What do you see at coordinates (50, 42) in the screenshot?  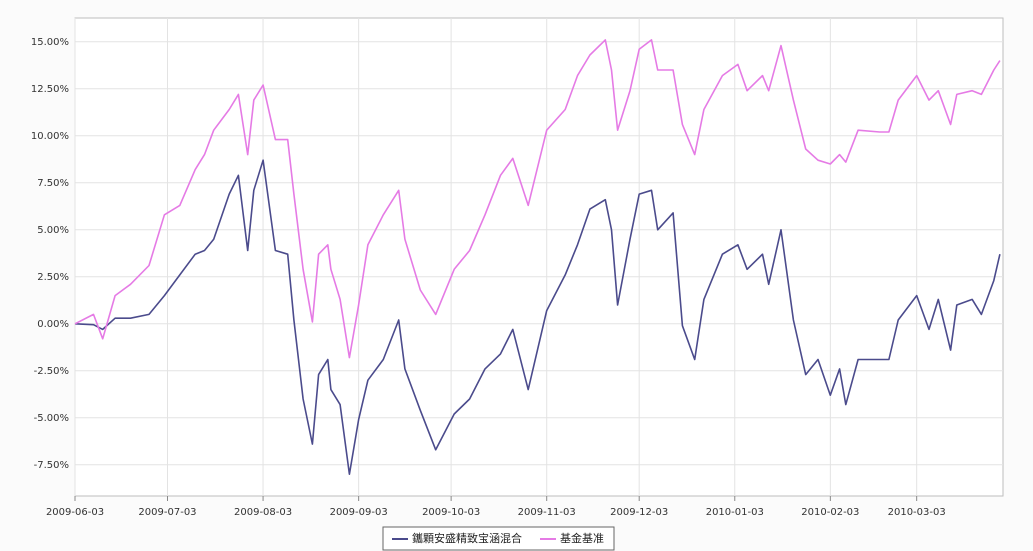 I see `y-tick-label: 15.00%` at bounding box center [50, 42].